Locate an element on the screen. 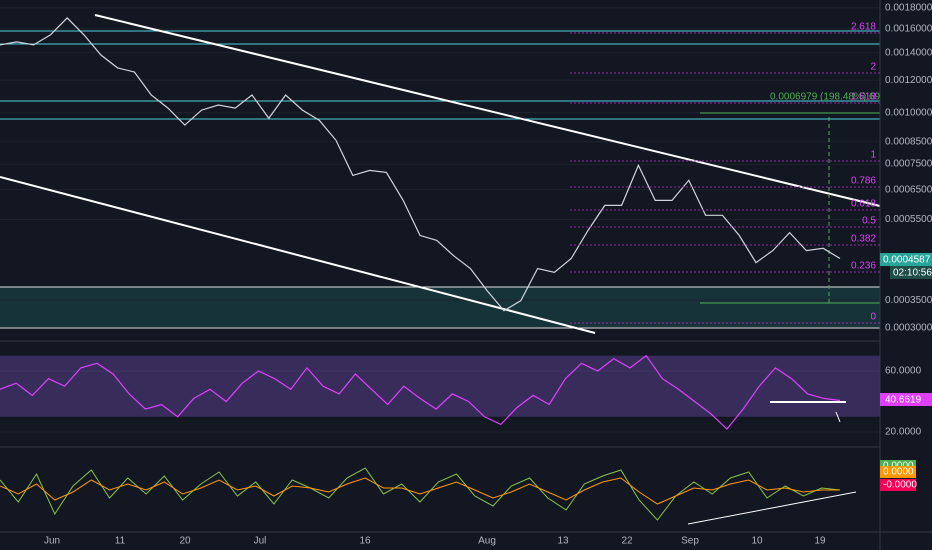 The image size is (932, 550). osc-label: -0.0000 is located at coordinates (900, 485).